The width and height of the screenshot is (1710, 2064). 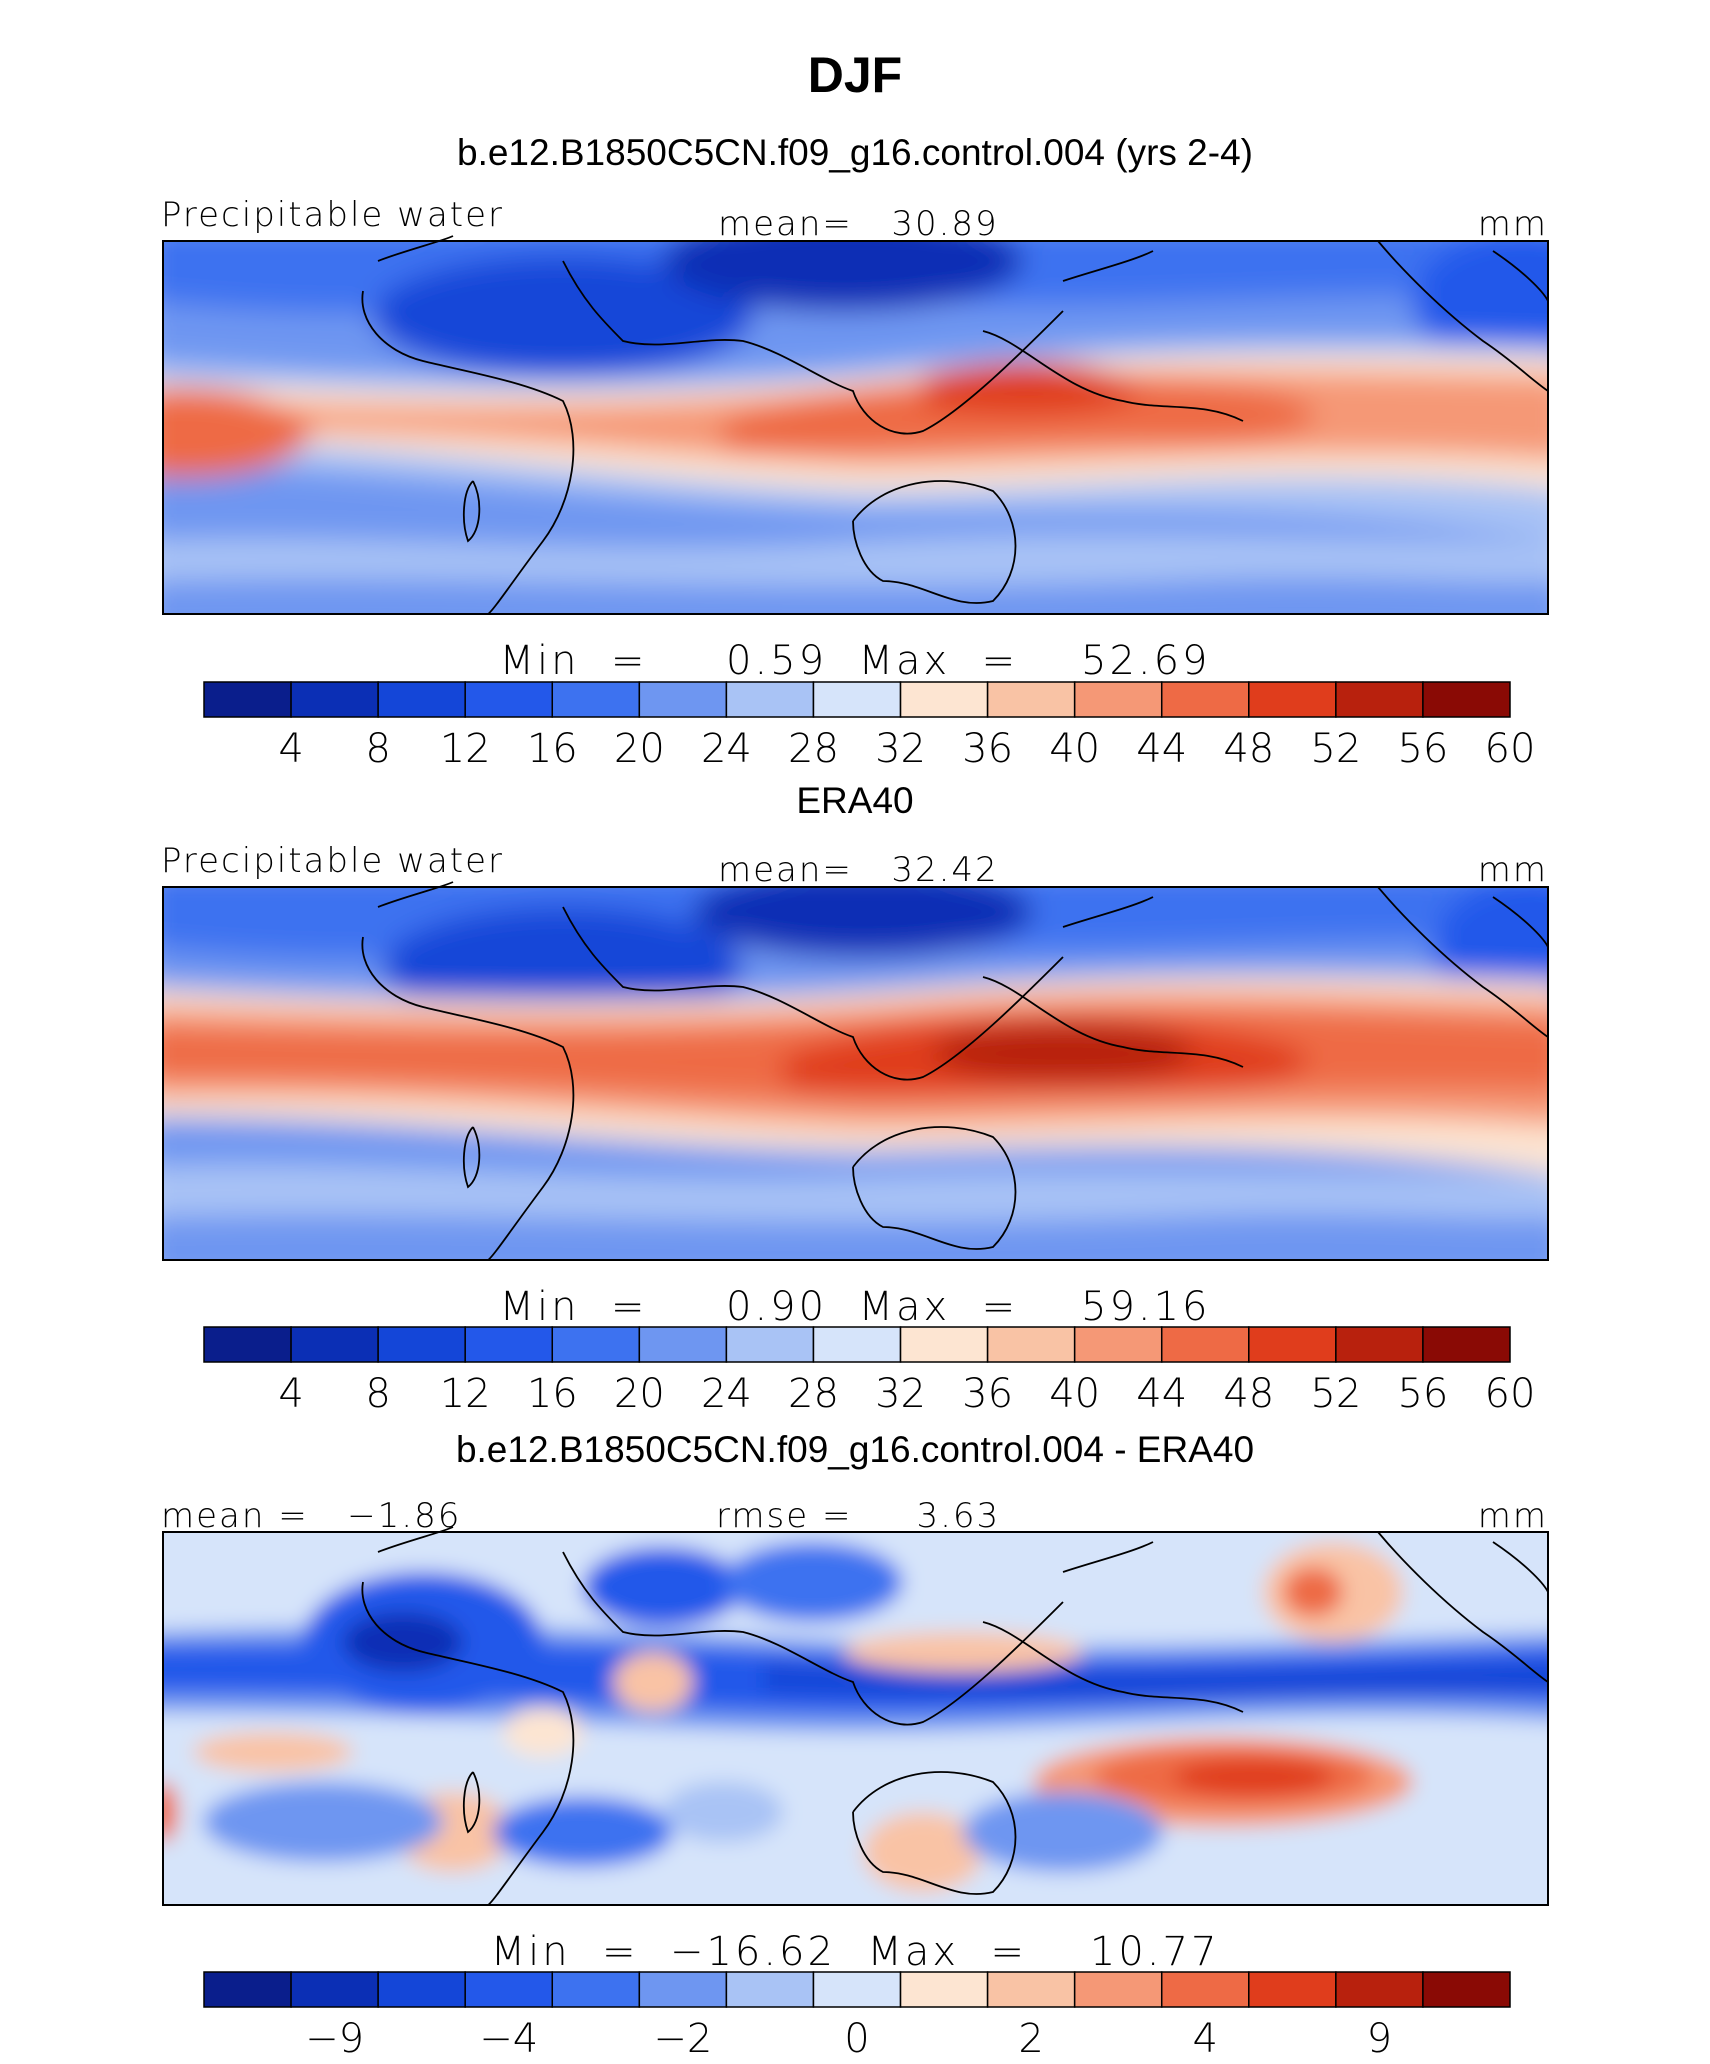 I want to click on panel-title: ERA40, so click(x=854, y=800).